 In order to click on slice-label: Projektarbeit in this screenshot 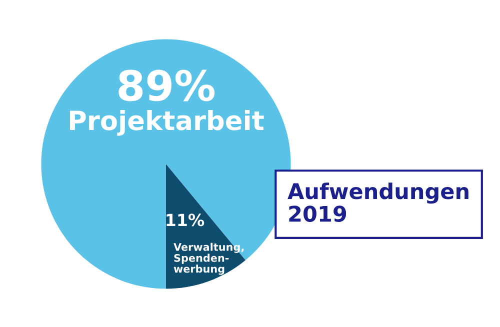, I will do `click(167, 123)`.